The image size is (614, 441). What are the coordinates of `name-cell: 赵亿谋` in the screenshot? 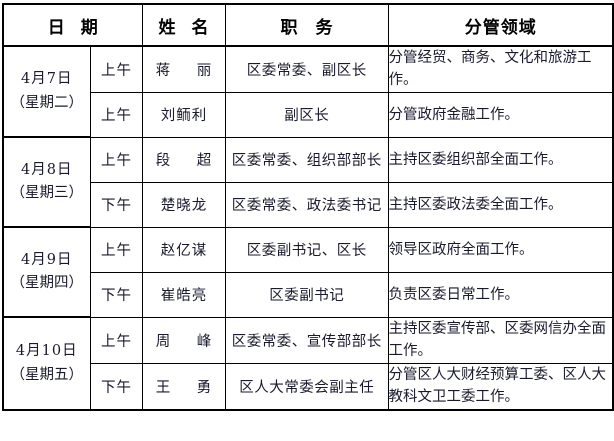 It's located at (183, 249).